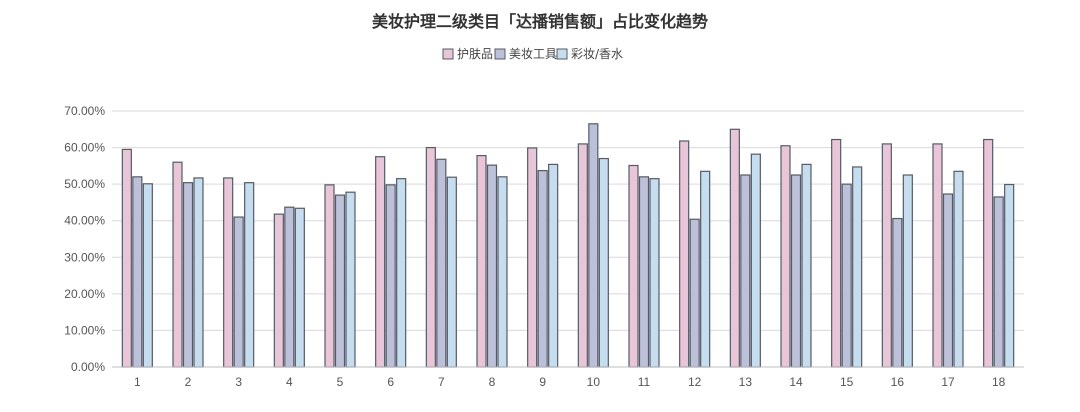 The width and height of the screenshot is (1080, 412). Describe the element at coordinates (999, 382) in the screenshot. I see `x-tick-label: 18` at that location.